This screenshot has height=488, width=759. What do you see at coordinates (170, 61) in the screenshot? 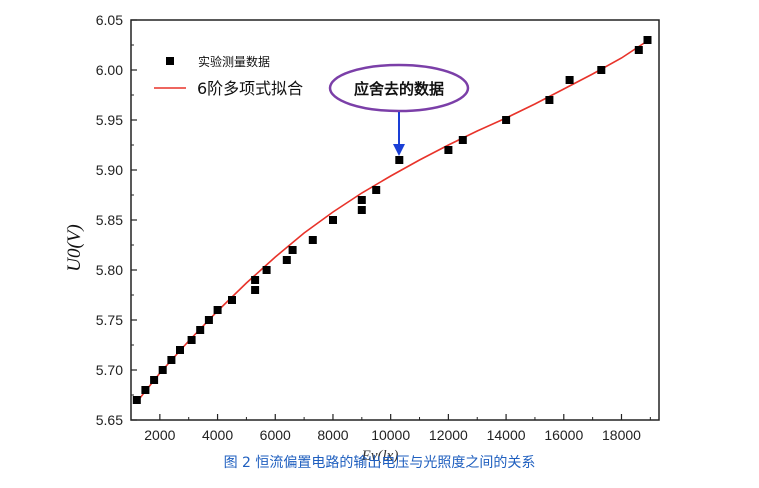
I see `legend-marker-square` at bounding box center [170, 61].